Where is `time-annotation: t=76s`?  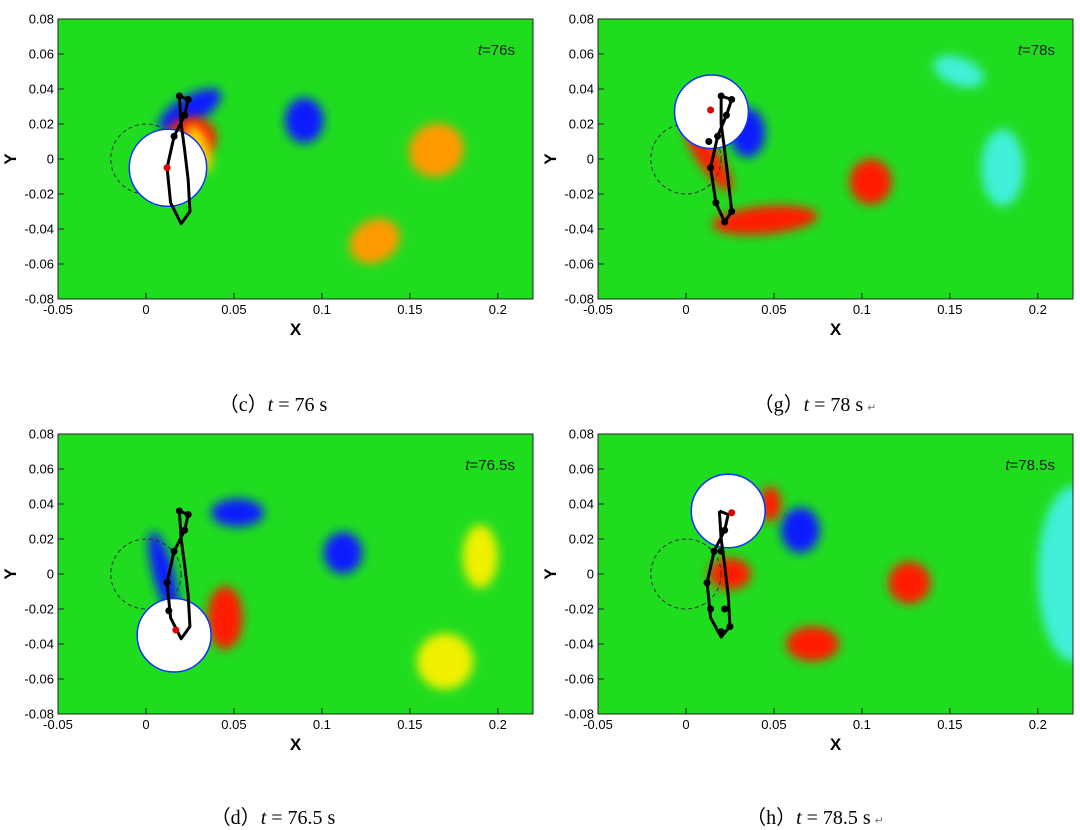 time-annotation: t=76s is located at coordinates (496, 50).